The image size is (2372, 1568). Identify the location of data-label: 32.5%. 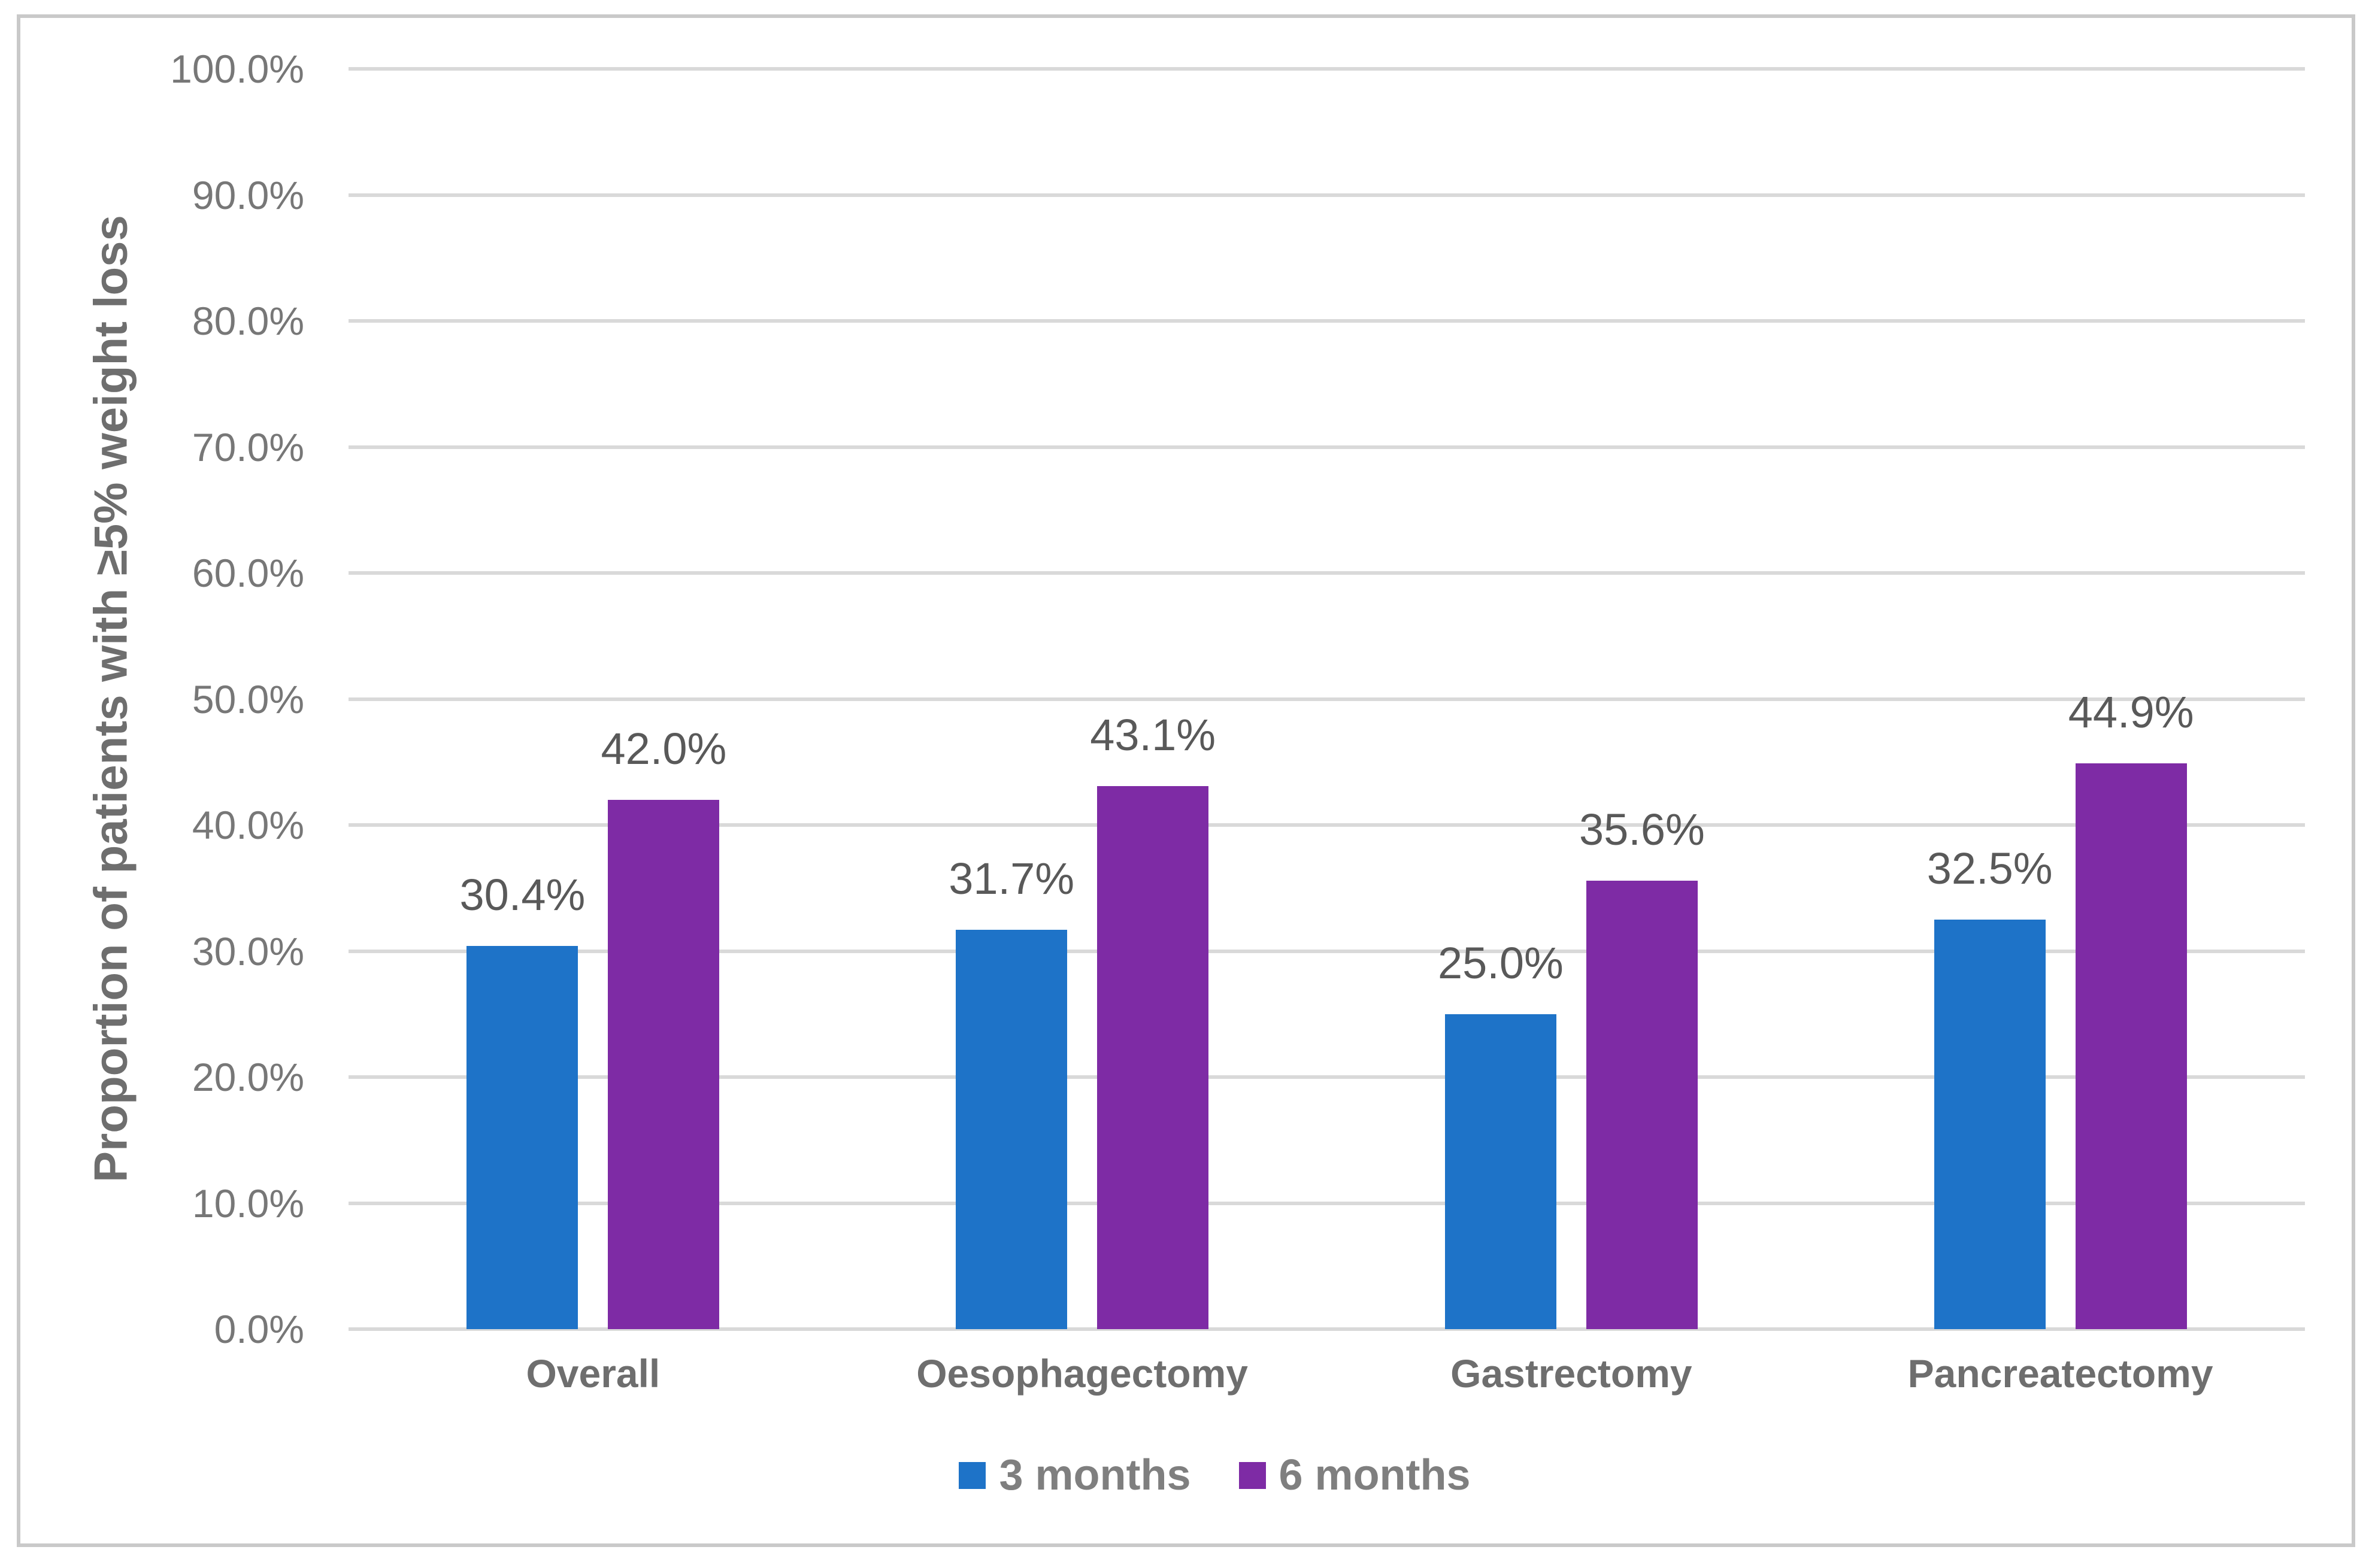
(1989, 868).